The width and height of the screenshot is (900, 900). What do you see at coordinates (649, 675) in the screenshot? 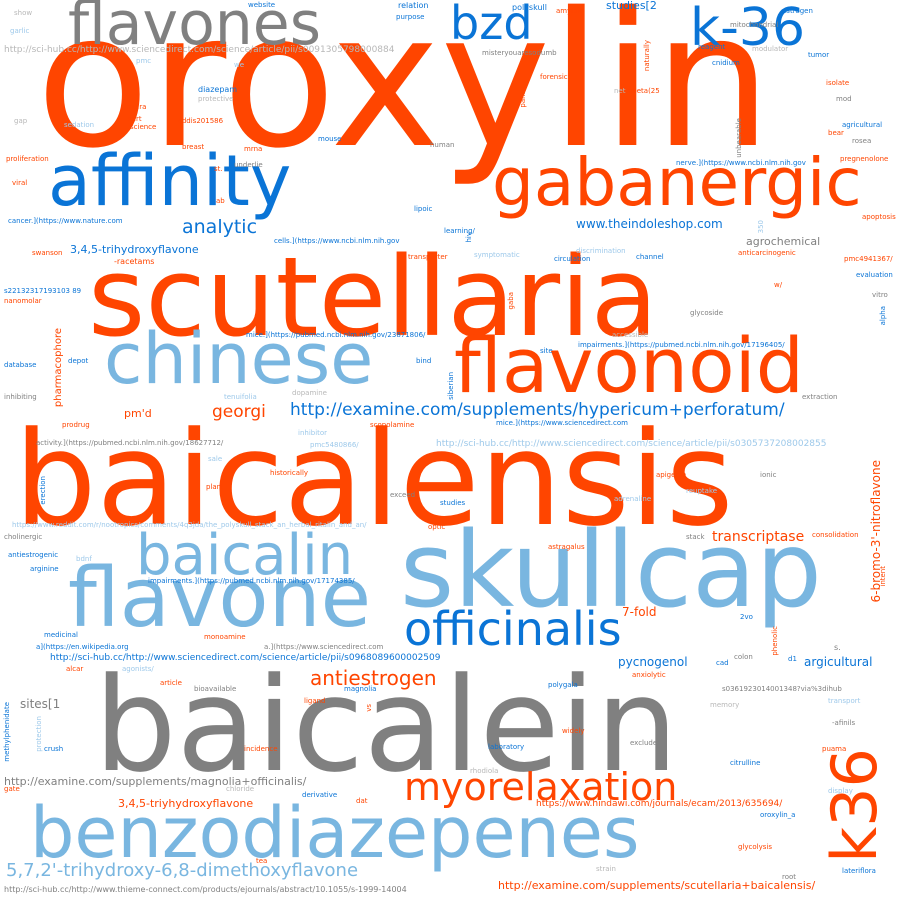
I see `word-anxiolytic: anxiolytic` at bounding box center [649, 675].